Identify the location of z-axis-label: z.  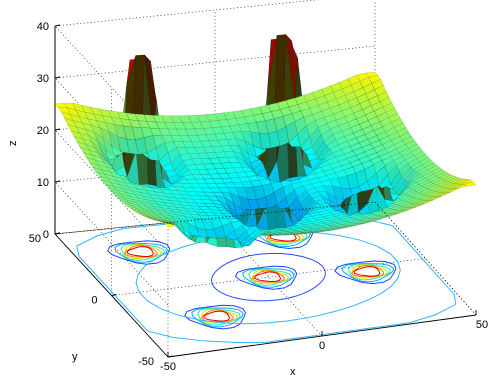
(13, 144).